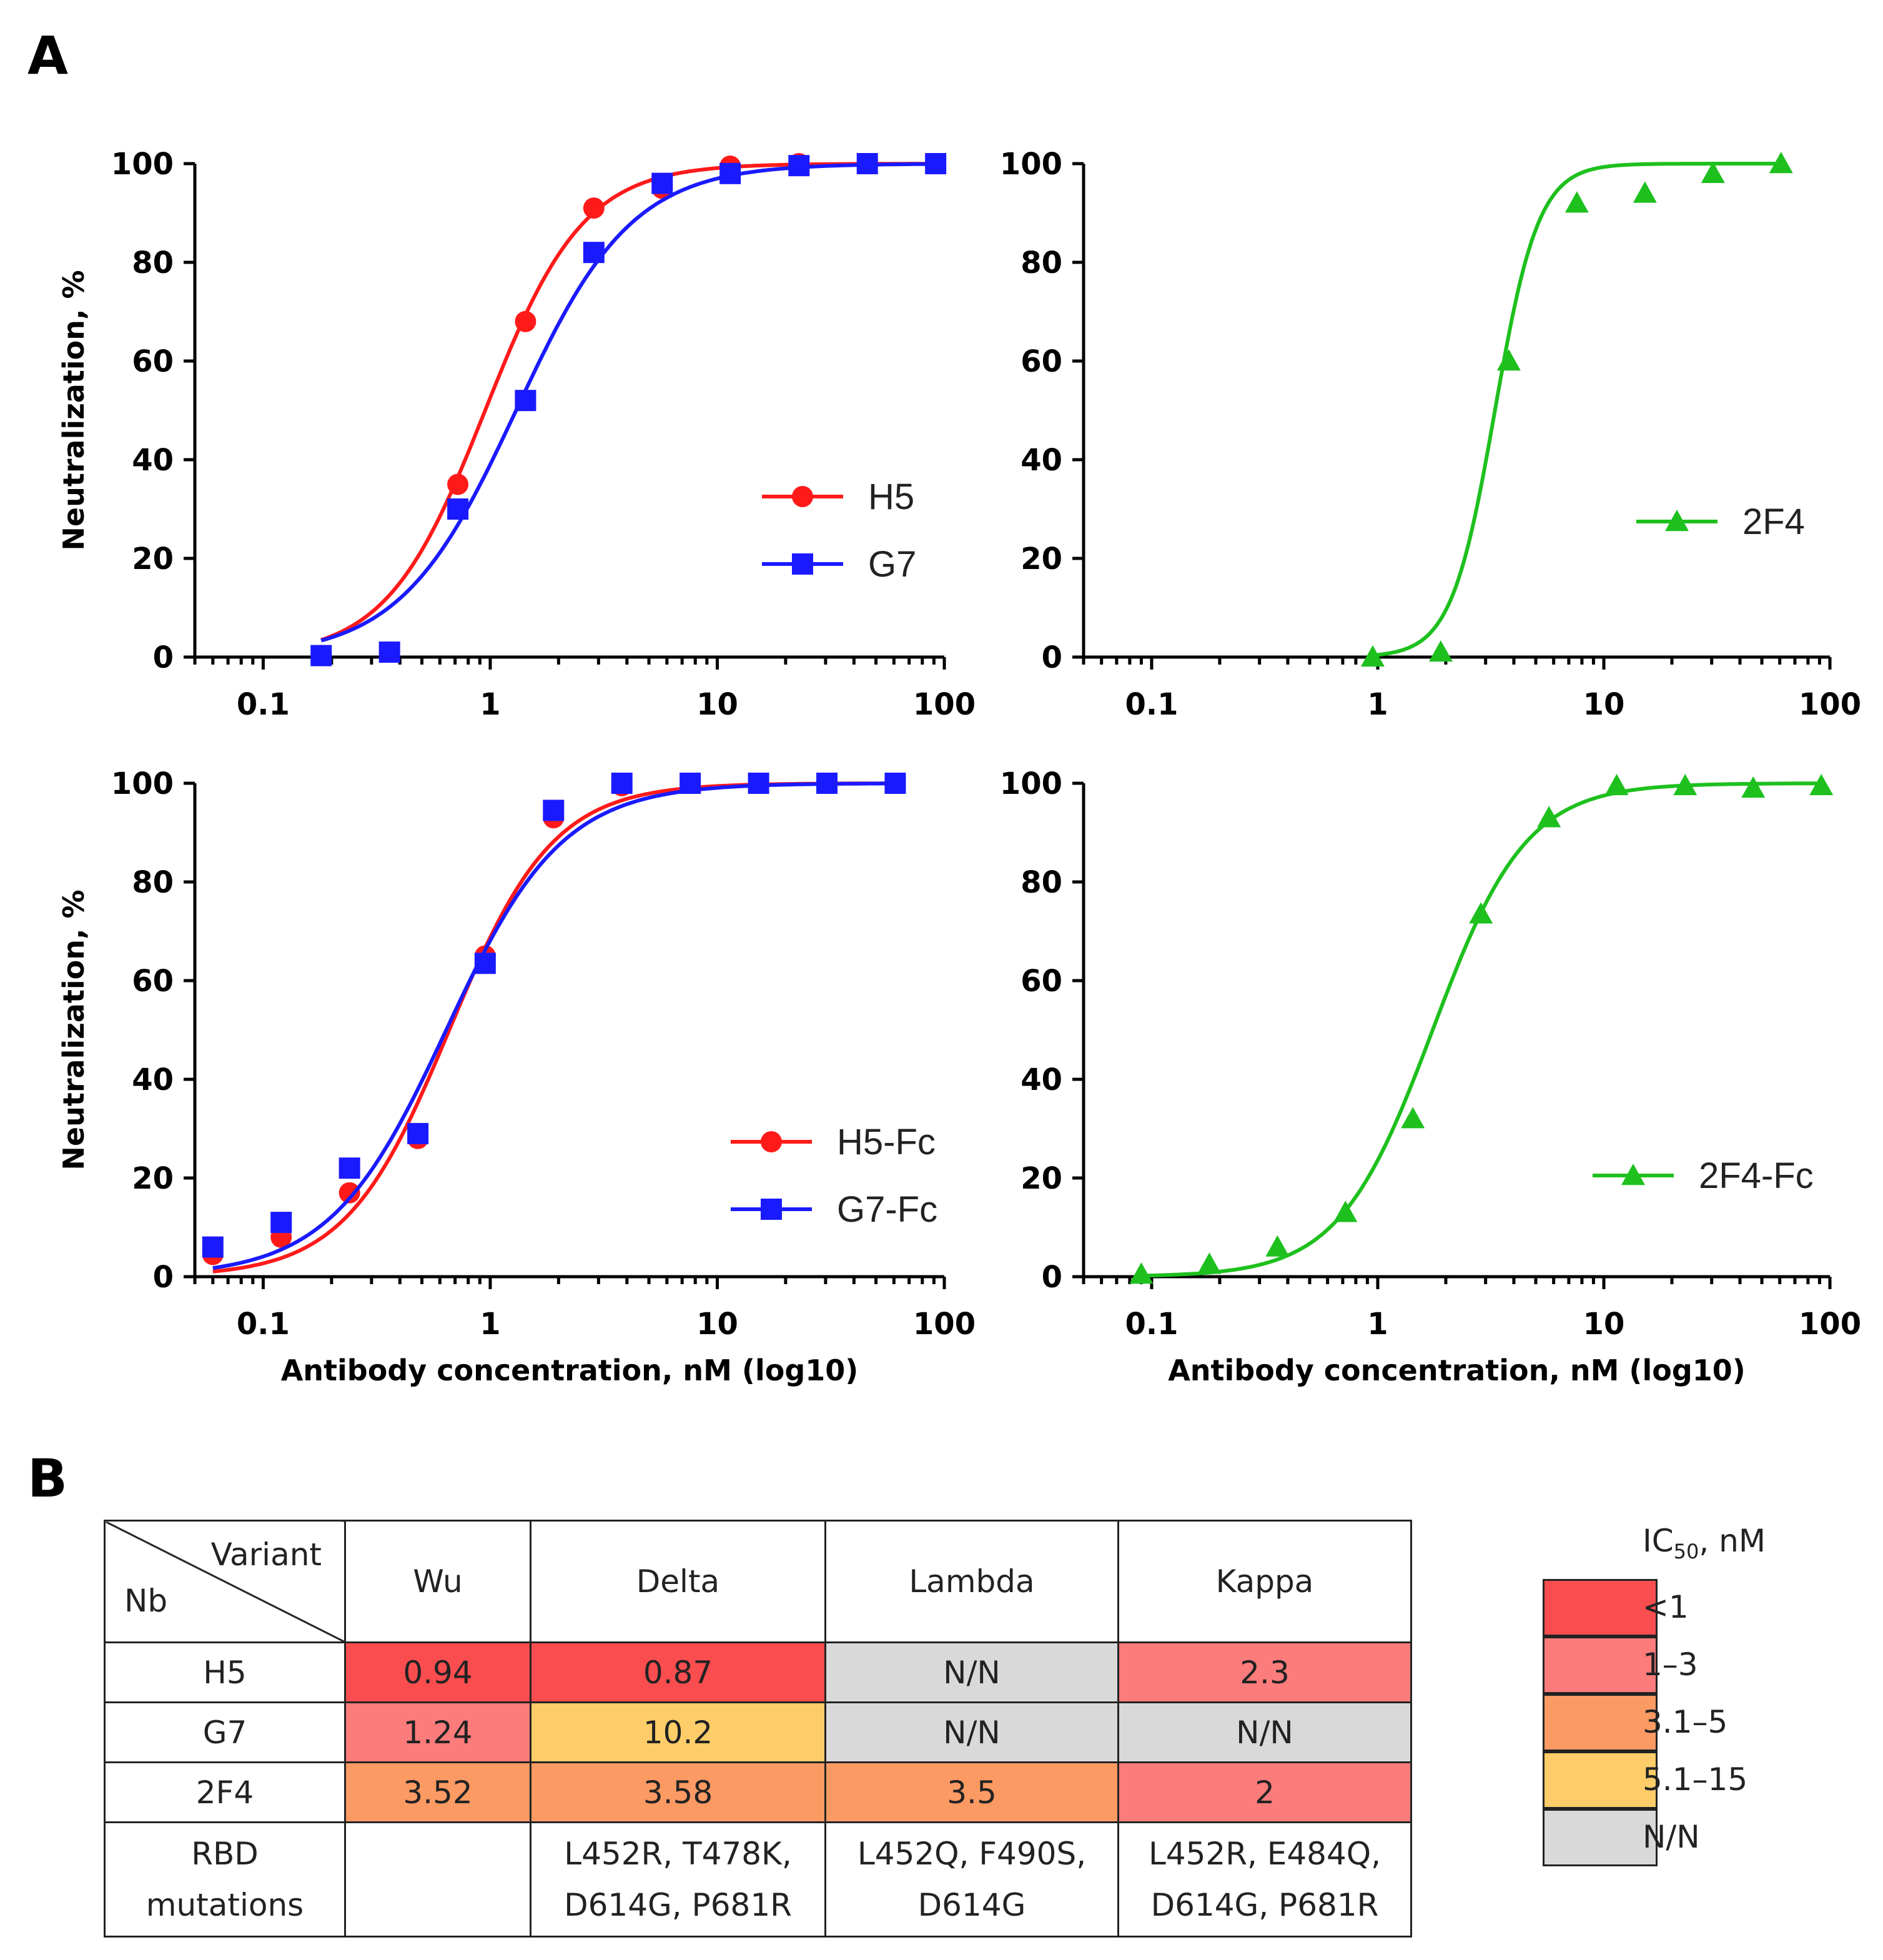 This screenshot has height=1960, width=1883. I want to click on ic50-cell: 2.3, so click(1264, 1672).